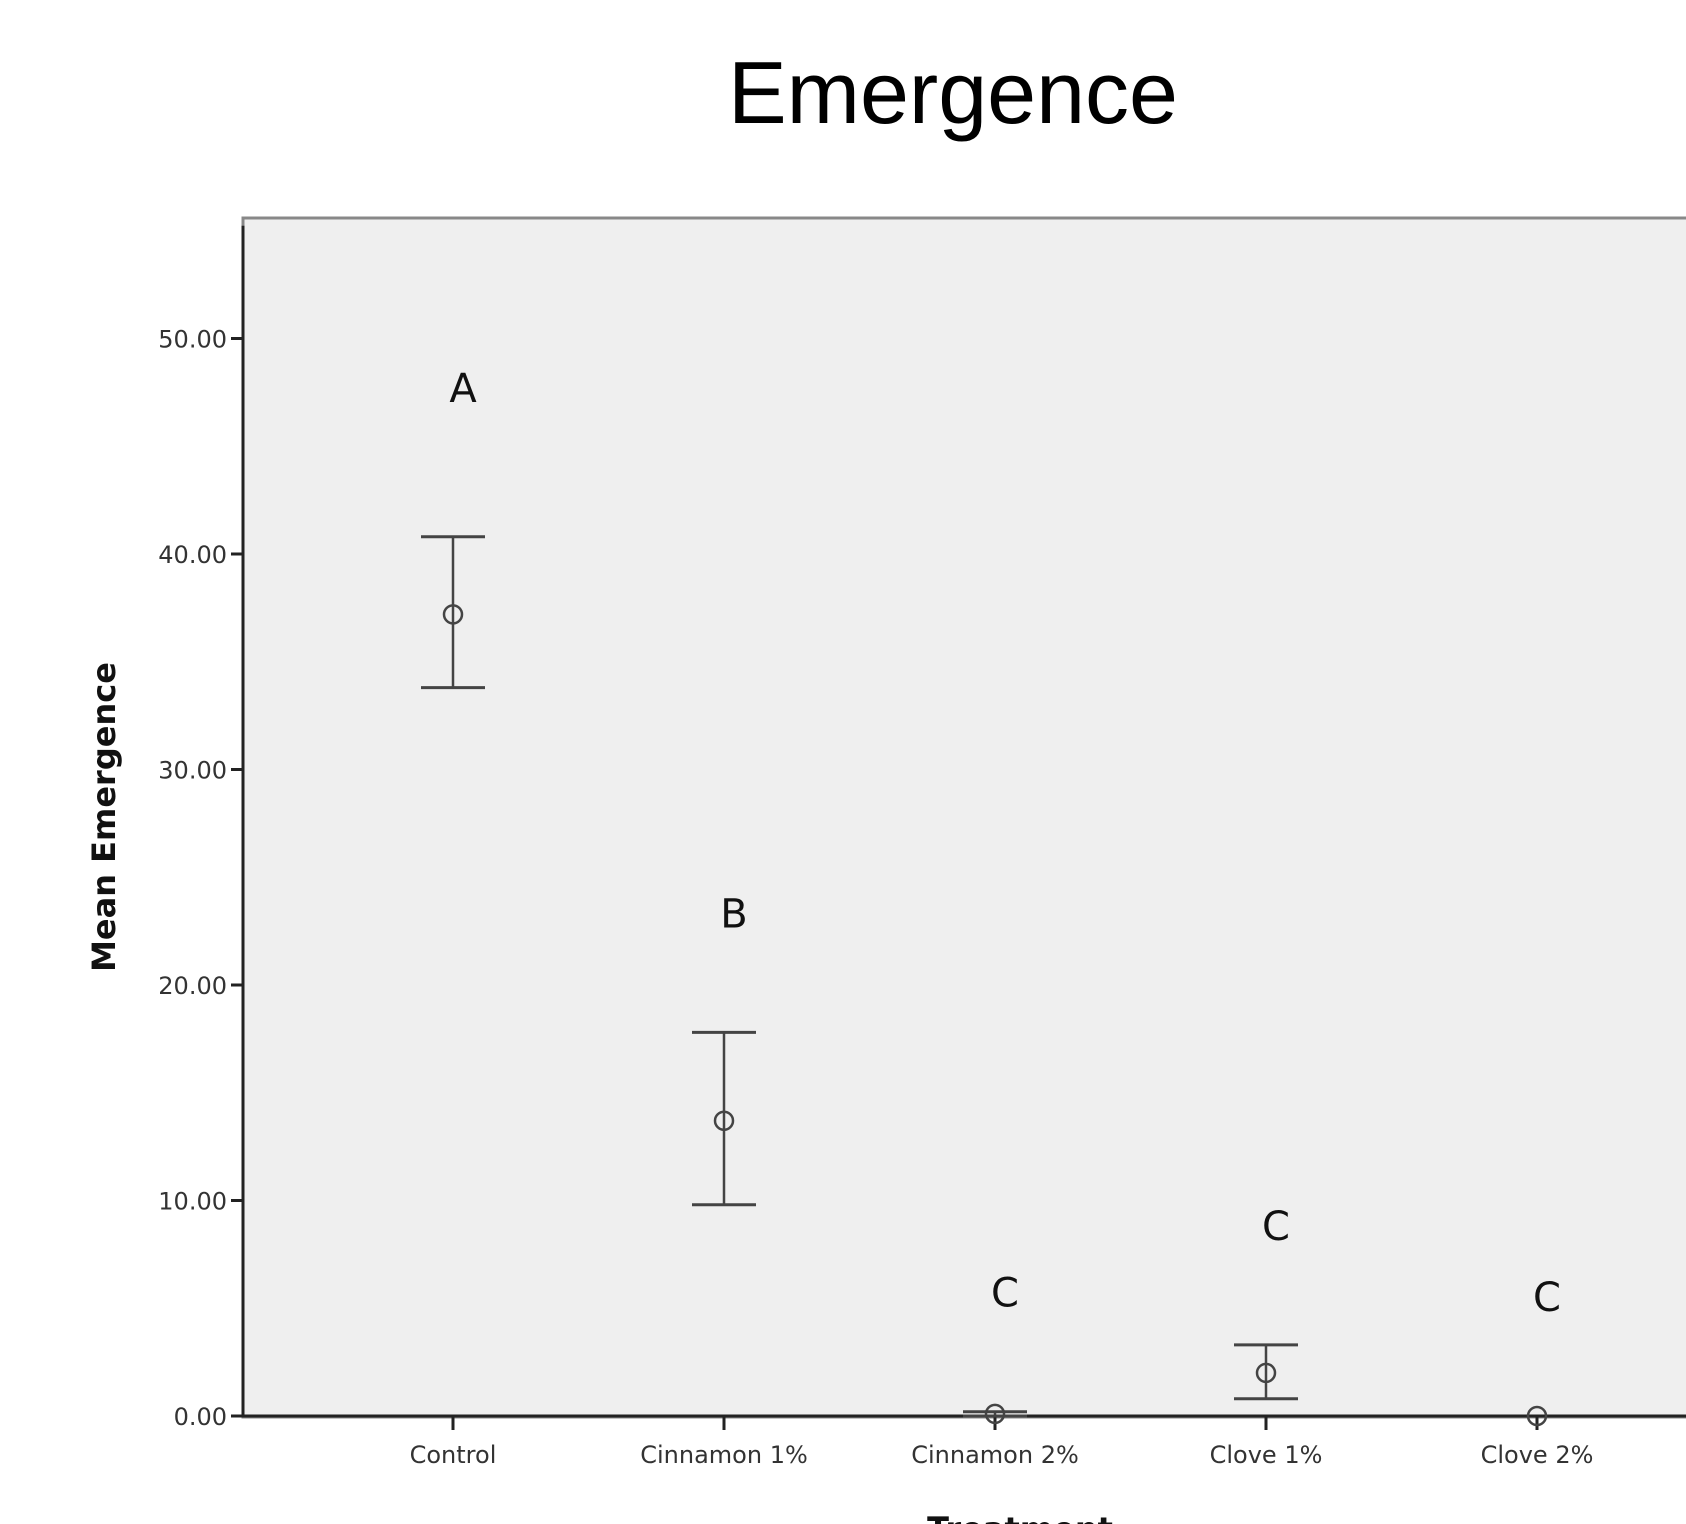  Describe the element at coordinates (453, 1455) in the screenshot. I see `x-tick-label: Control` at that location.